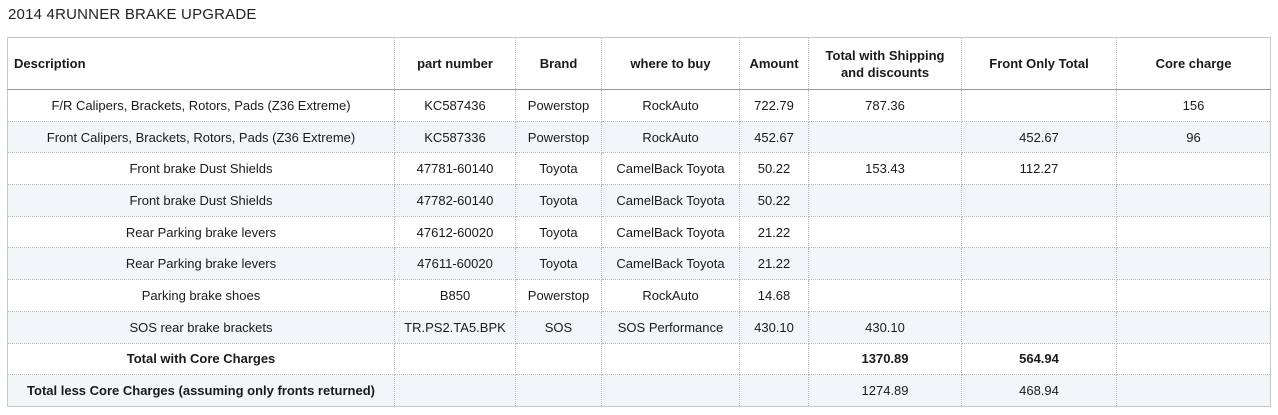  I want to click on cell-total-shipping: 787.36, so click(885, 105).